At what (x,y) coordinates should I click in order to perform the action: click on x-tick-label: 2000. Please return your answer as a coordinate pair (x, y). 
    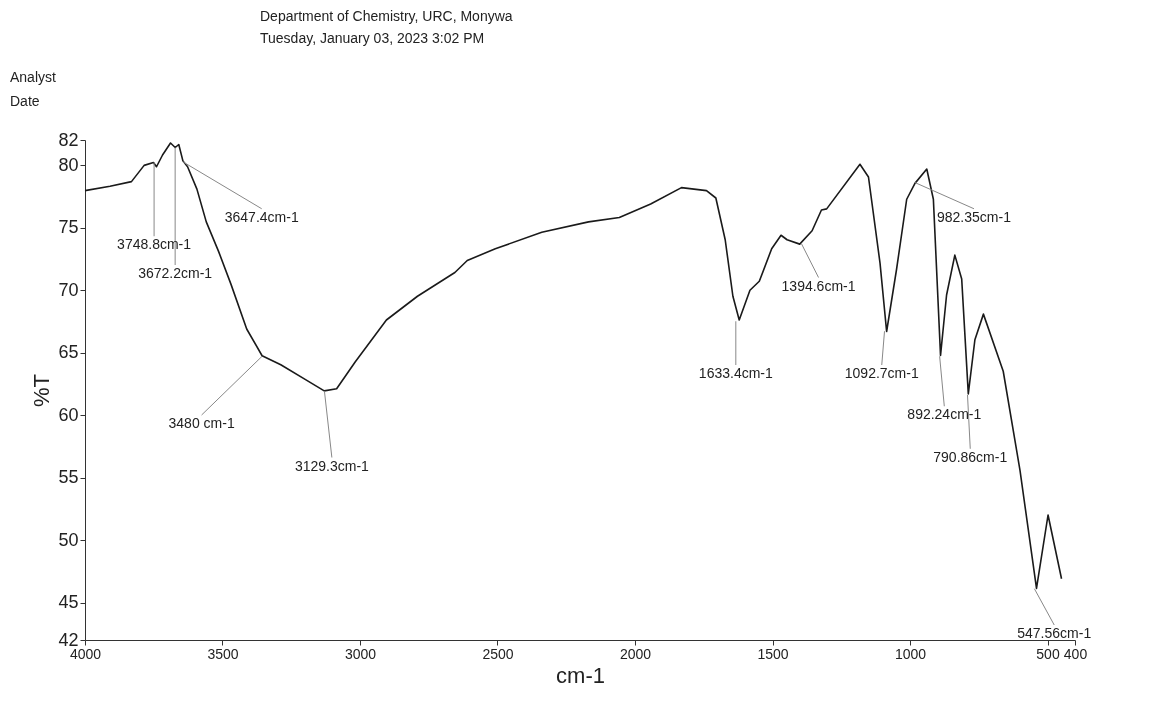
    Looking at the image, I should click on (635, 653).